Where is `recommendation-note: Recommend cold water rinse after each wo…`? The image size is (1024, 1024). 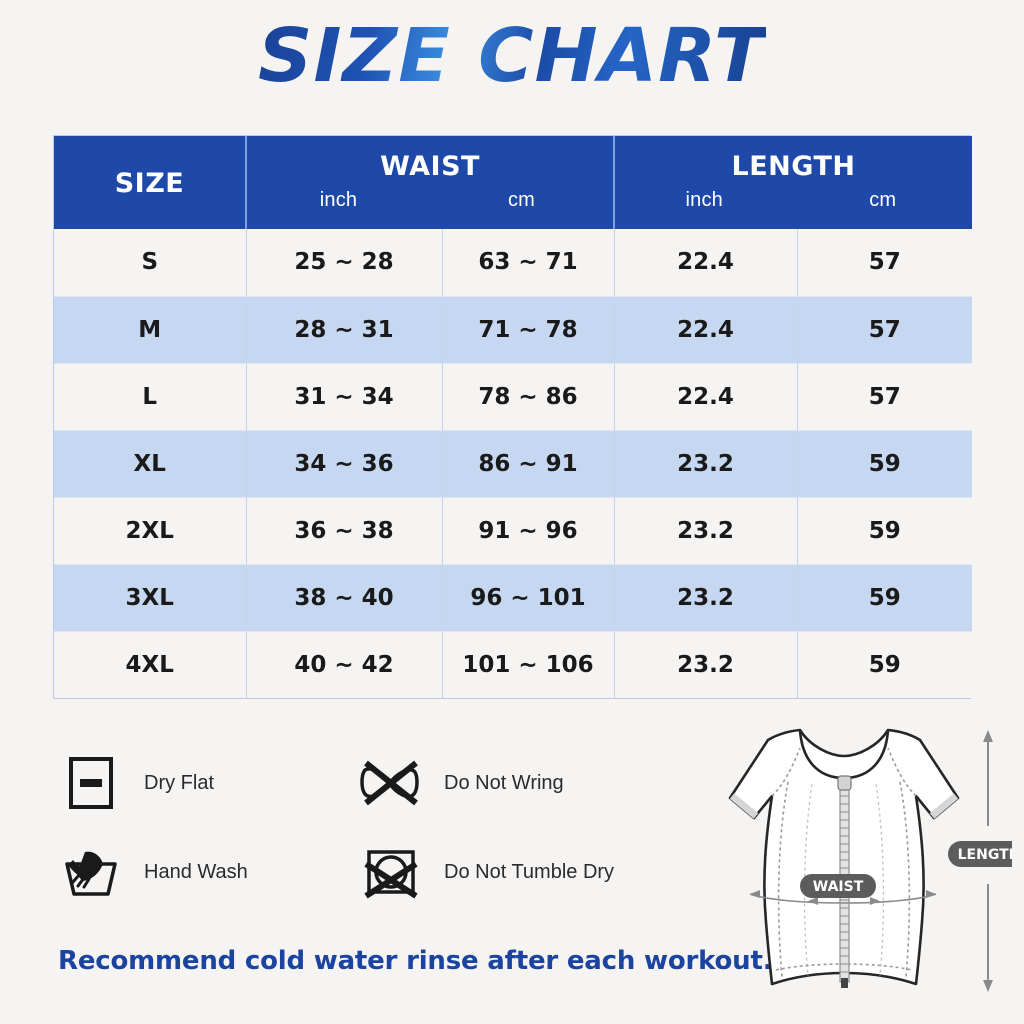
recommendation-note: Recommend cold water rinse after each wo… is located at coordinates (415, 961).